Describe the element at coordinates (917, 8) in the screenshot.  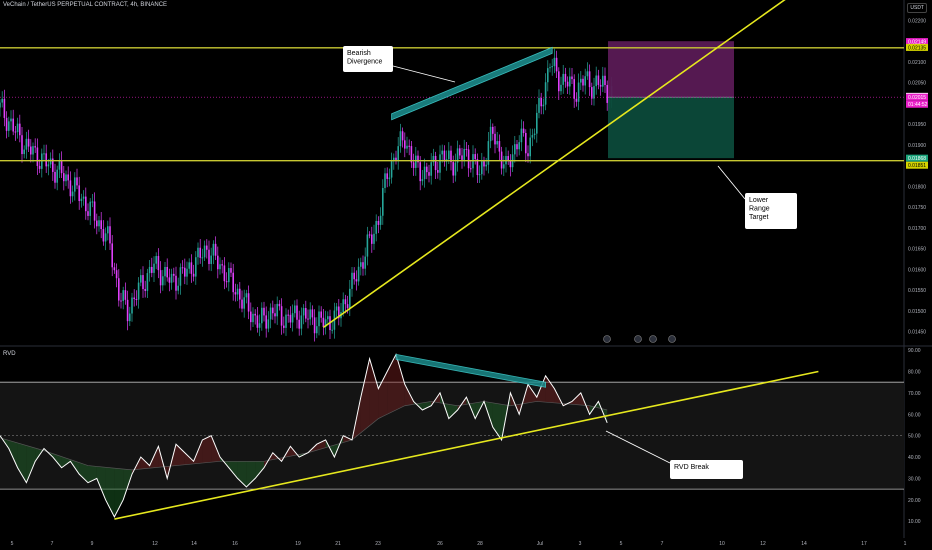
I see `currency-button: USDT` at that location.